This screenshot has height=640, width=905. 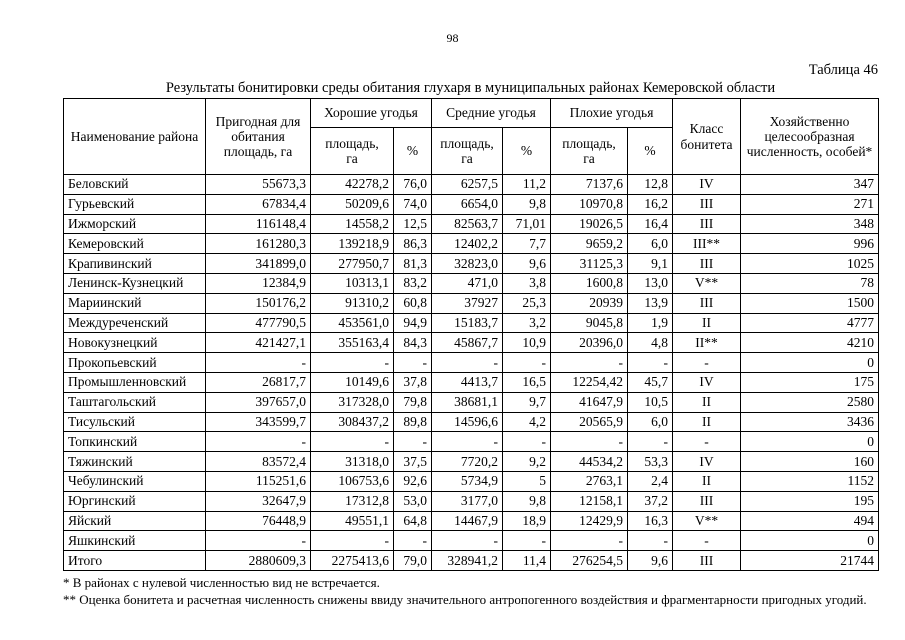 What do you see at coordinates (589, 224) in the screenshot?
I see `bad-area-cell: 19026,5` at bounding box center [589, 224].